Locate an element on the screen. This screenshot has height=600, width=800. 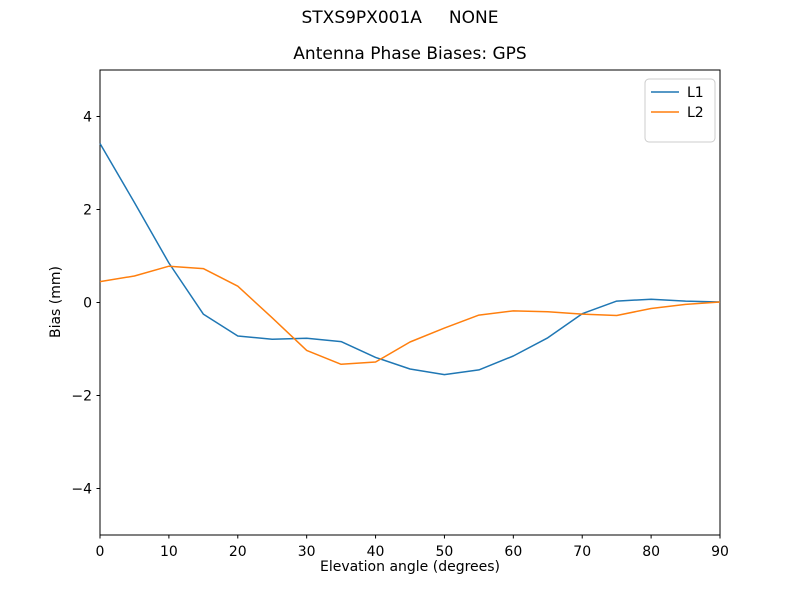
legend-label-l1: L1 is located at coordinates (695, 93).